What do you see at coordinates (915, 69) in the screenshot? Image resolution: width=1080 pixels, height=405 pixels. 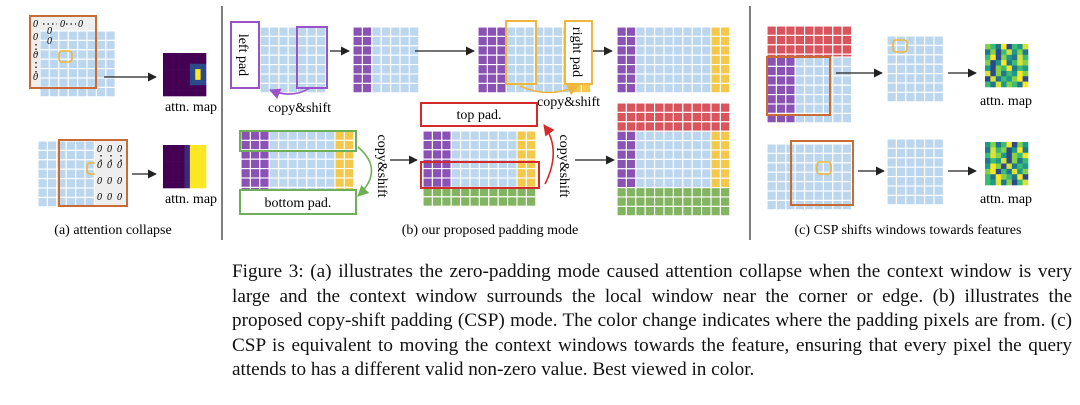 I see `feature-grid` at bounding box center [915, 69].